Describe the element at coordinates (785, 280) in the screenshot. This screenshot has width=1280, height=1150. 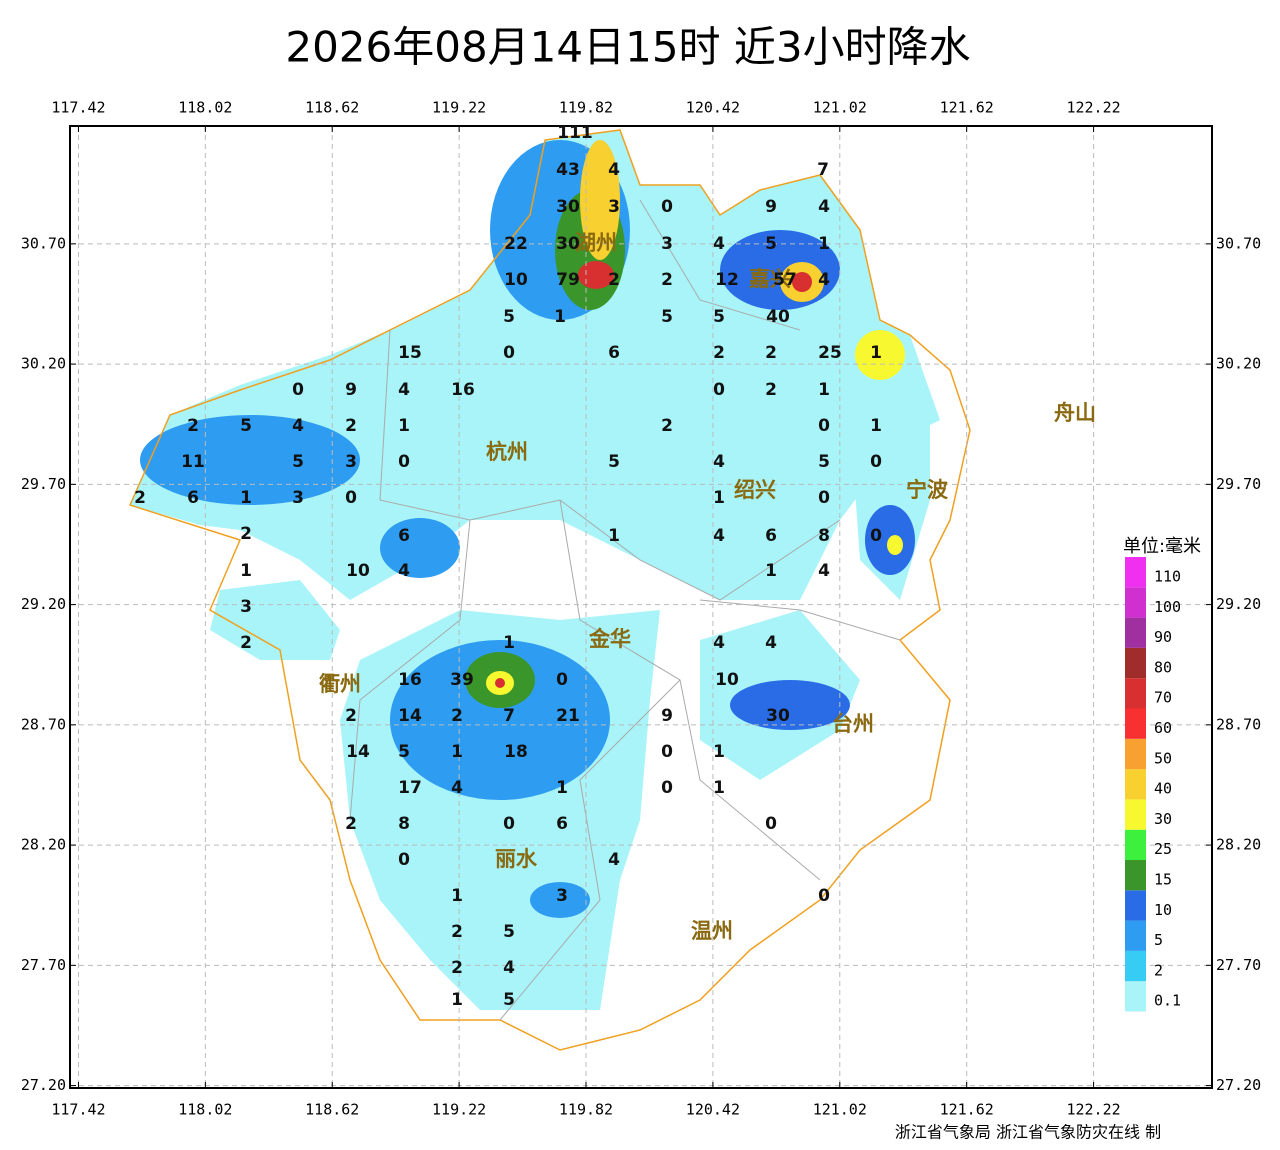
I see `station-value: 57` at that location.